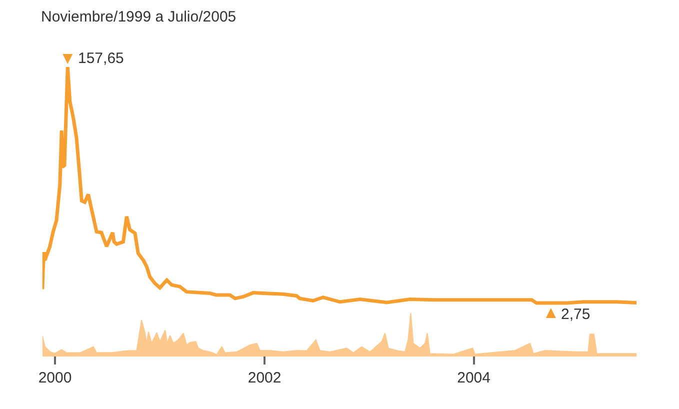  Describe the element at coordinates (265, 378) in the screenshot. I see `x-tick-label: 2002` at that location.